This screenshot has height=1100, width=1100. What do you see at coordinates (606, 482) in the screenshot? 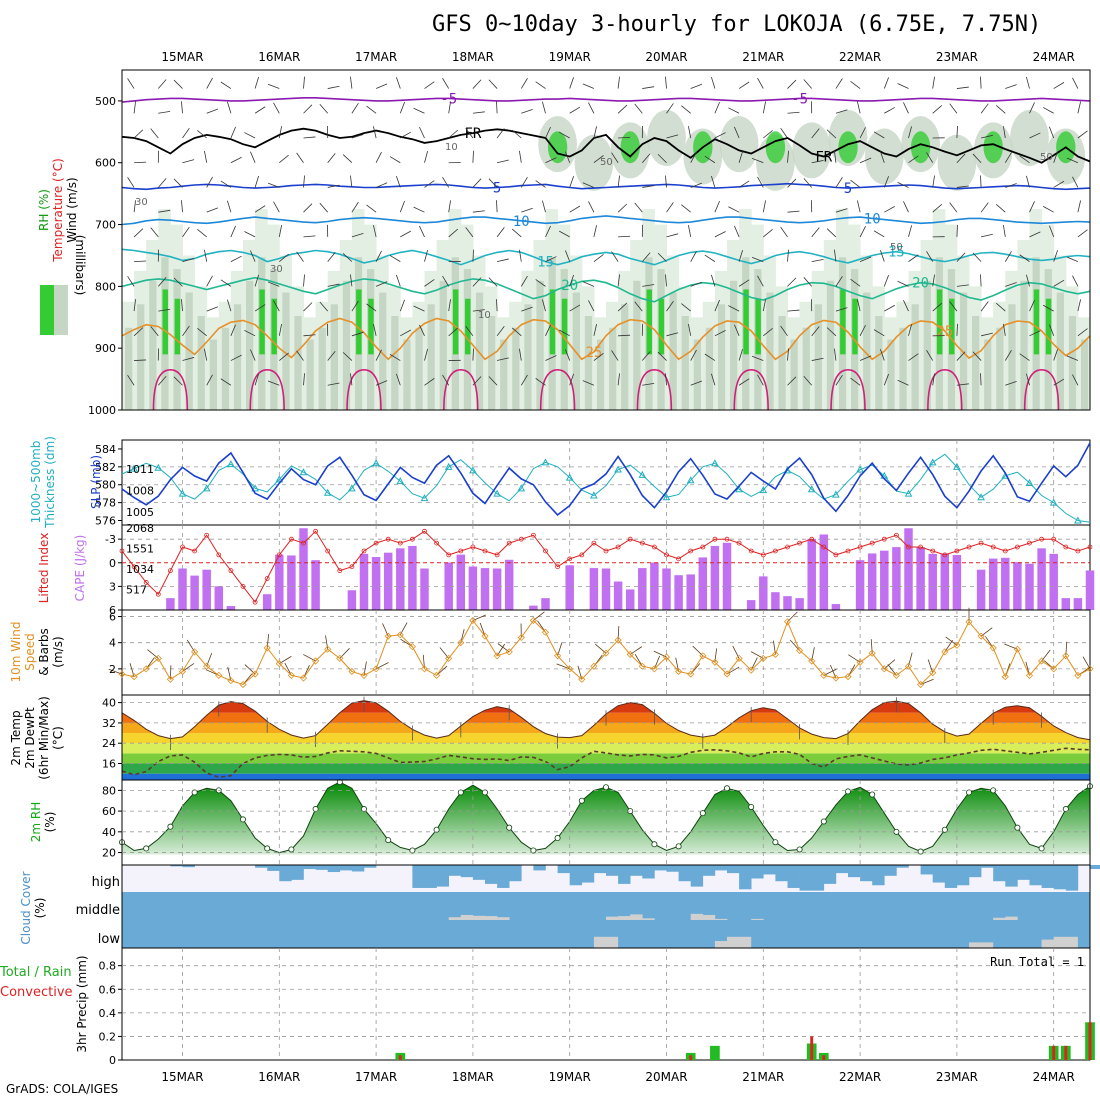
I see `slp-frame` at bounding box center [606, 482].